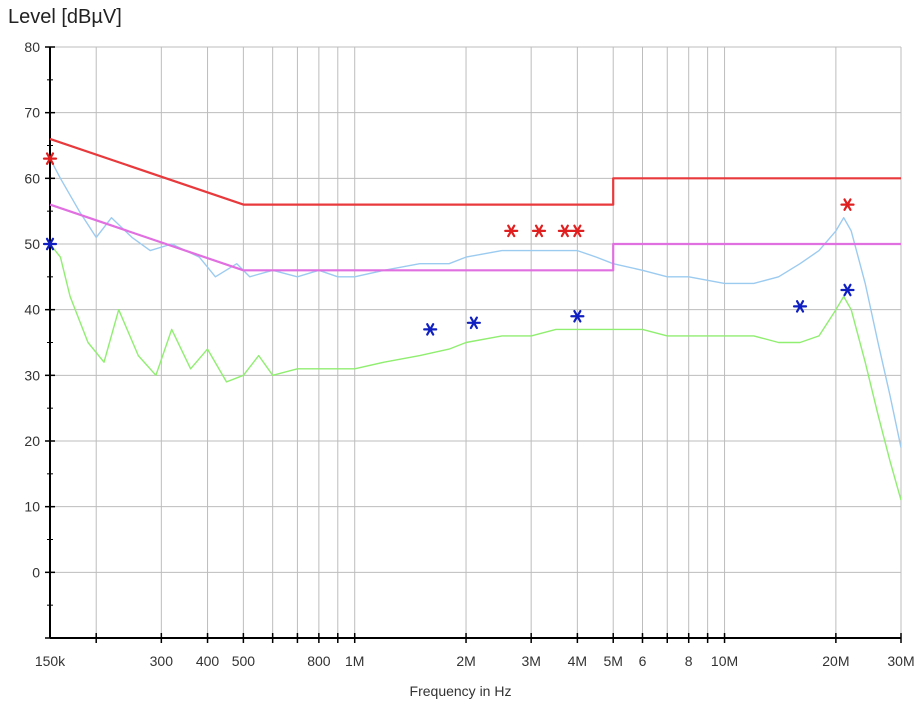 The height and width of the screenshot is (706, 921). What do you see at coordinates (900, 661) in the screenshot?
I see `x-tick-label: 30M` at bounding box center [900, 661].